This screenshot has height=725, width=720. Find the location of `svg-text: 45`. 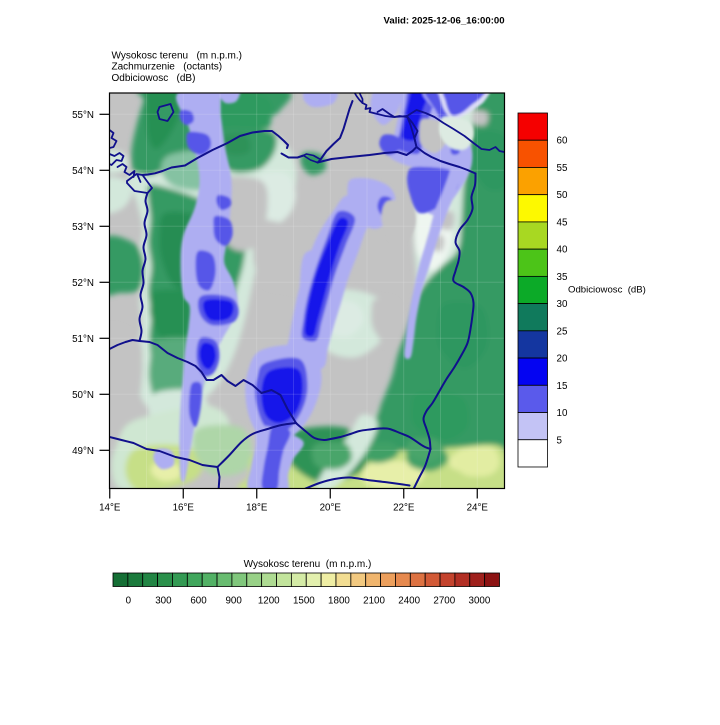

svg-text: 45 is located at coordinates (562, 222).